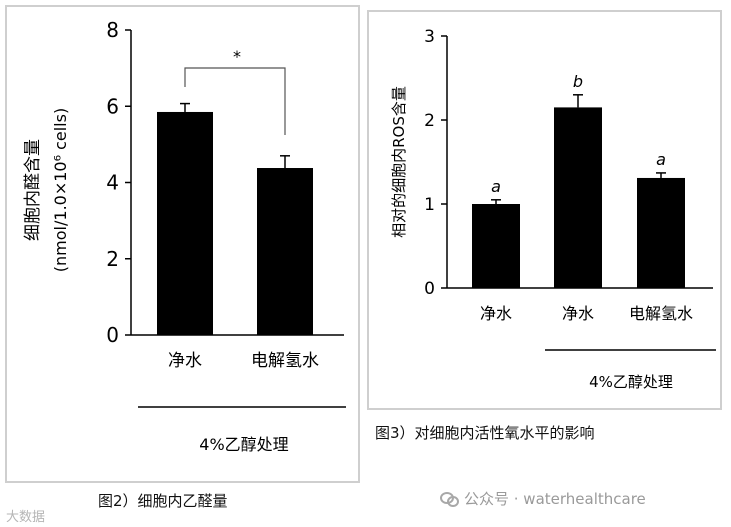 The width and height of the screenshot is (731, 527). I want to click on fig3-y-tick-label: 1, so click(429, 205).